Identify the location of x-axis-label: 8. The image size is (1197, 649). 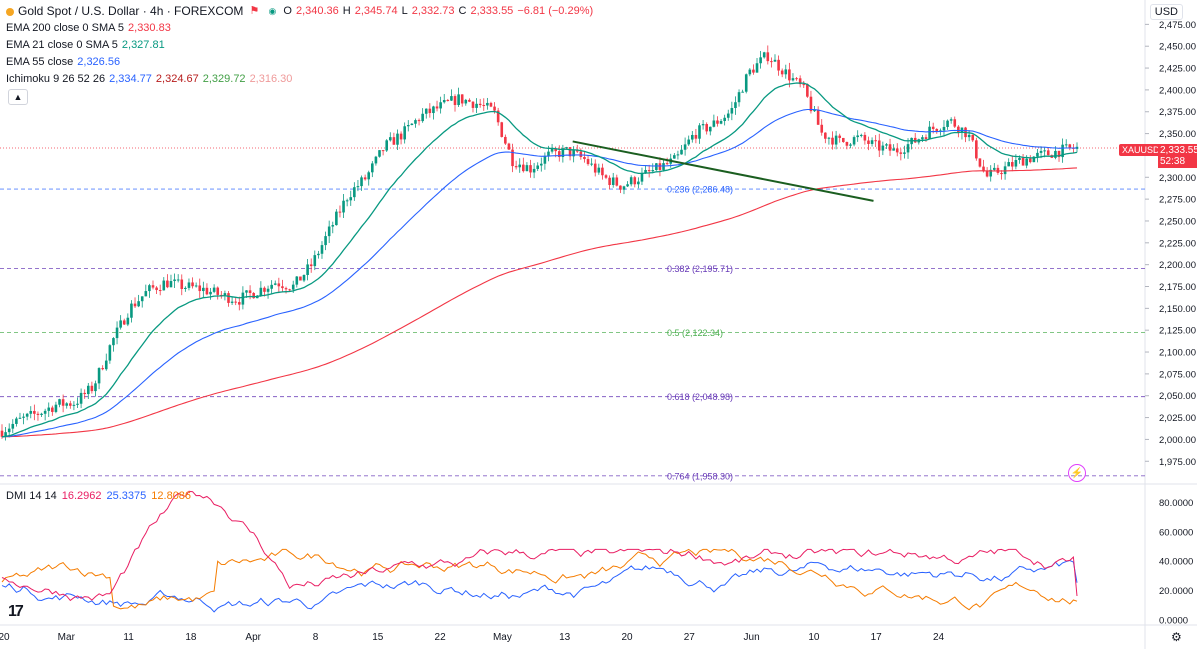
(316, 637).